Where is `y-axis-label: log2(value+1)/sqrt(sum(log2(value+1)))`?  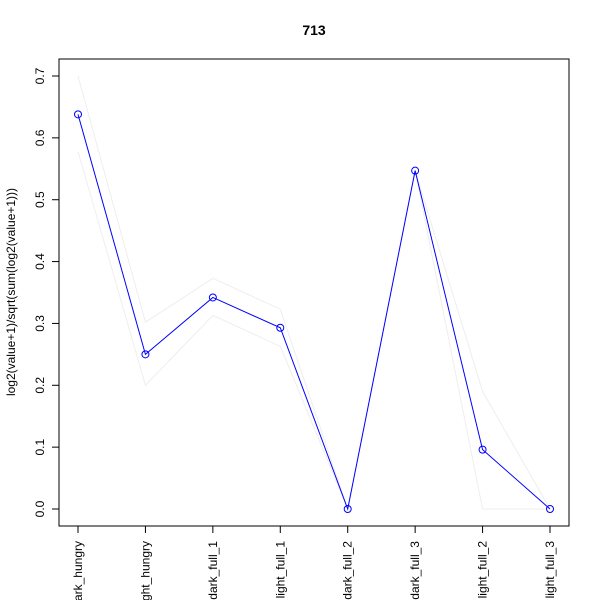
y-axis-label: log2(value+1)/sqrt(sum(log2(value+1))) is located at coordinates (11, 292).